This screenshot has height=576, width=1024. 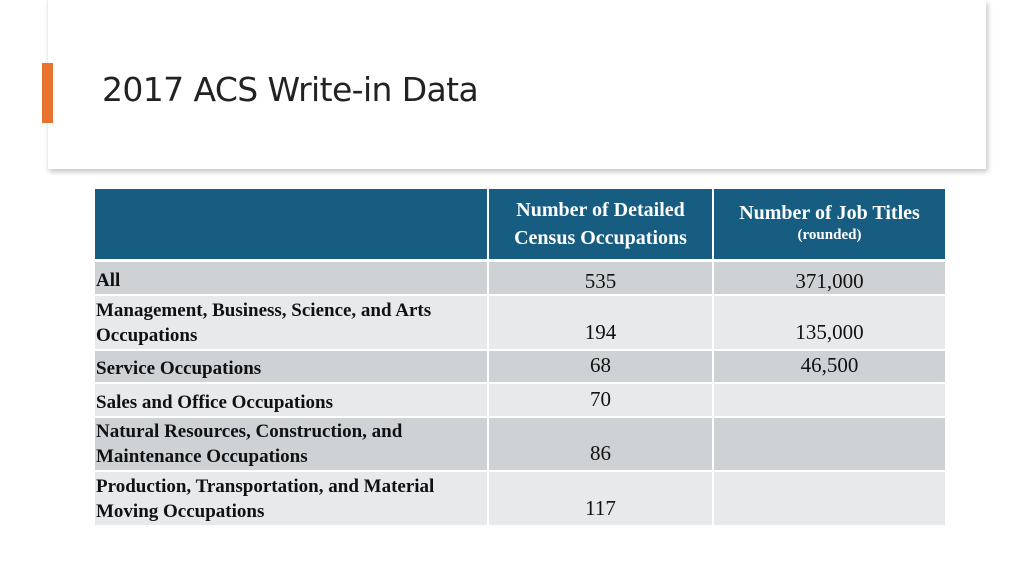 I want to click on occupations-count: 117, so click(x=601, y=499).